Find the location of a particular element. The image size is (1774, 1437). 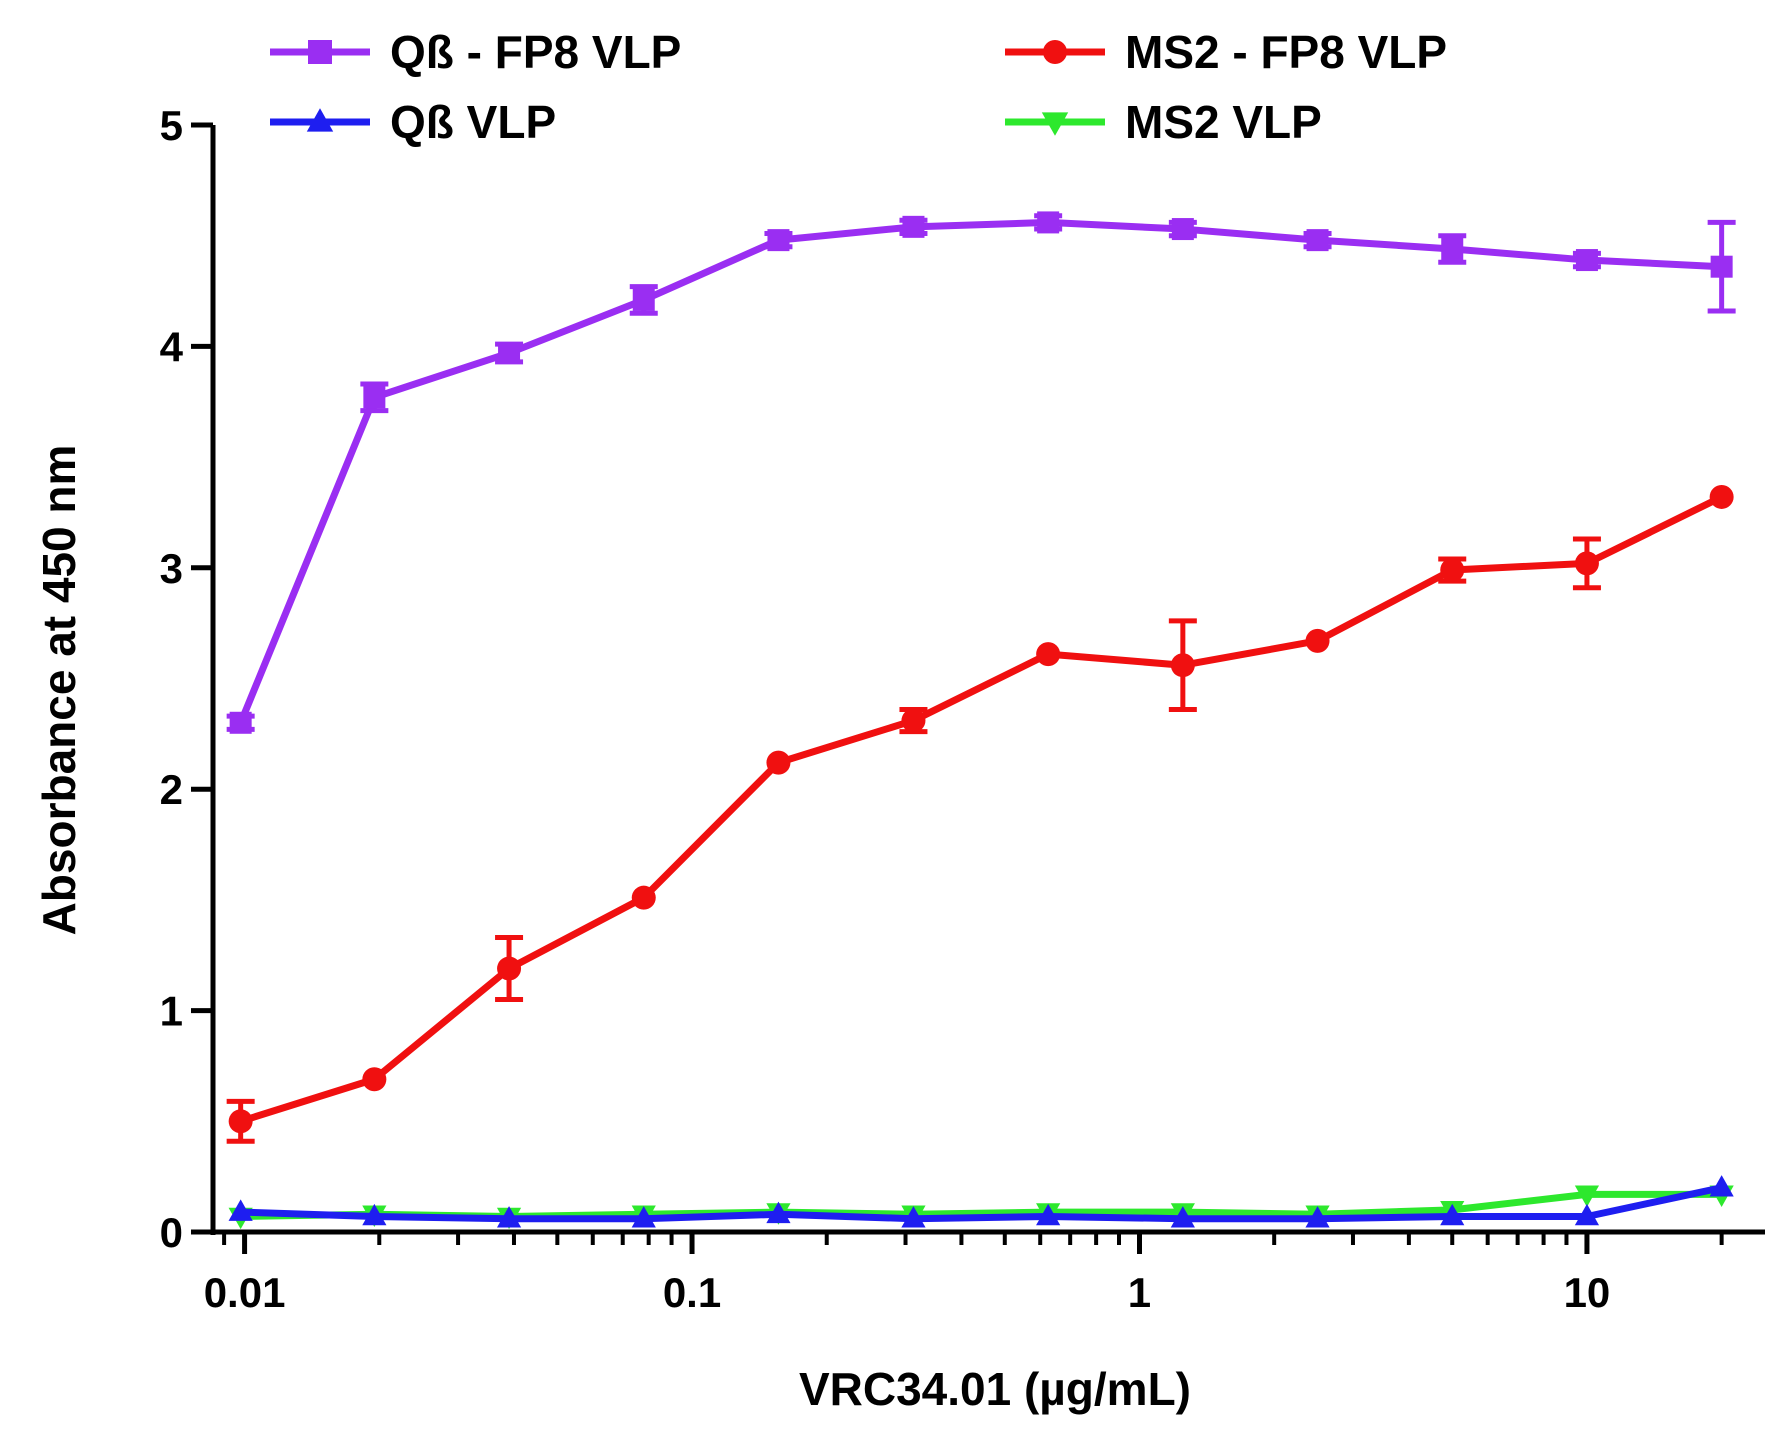

legend-label: MS2 - FP8 VLP is located at coordinates (1286, 52).